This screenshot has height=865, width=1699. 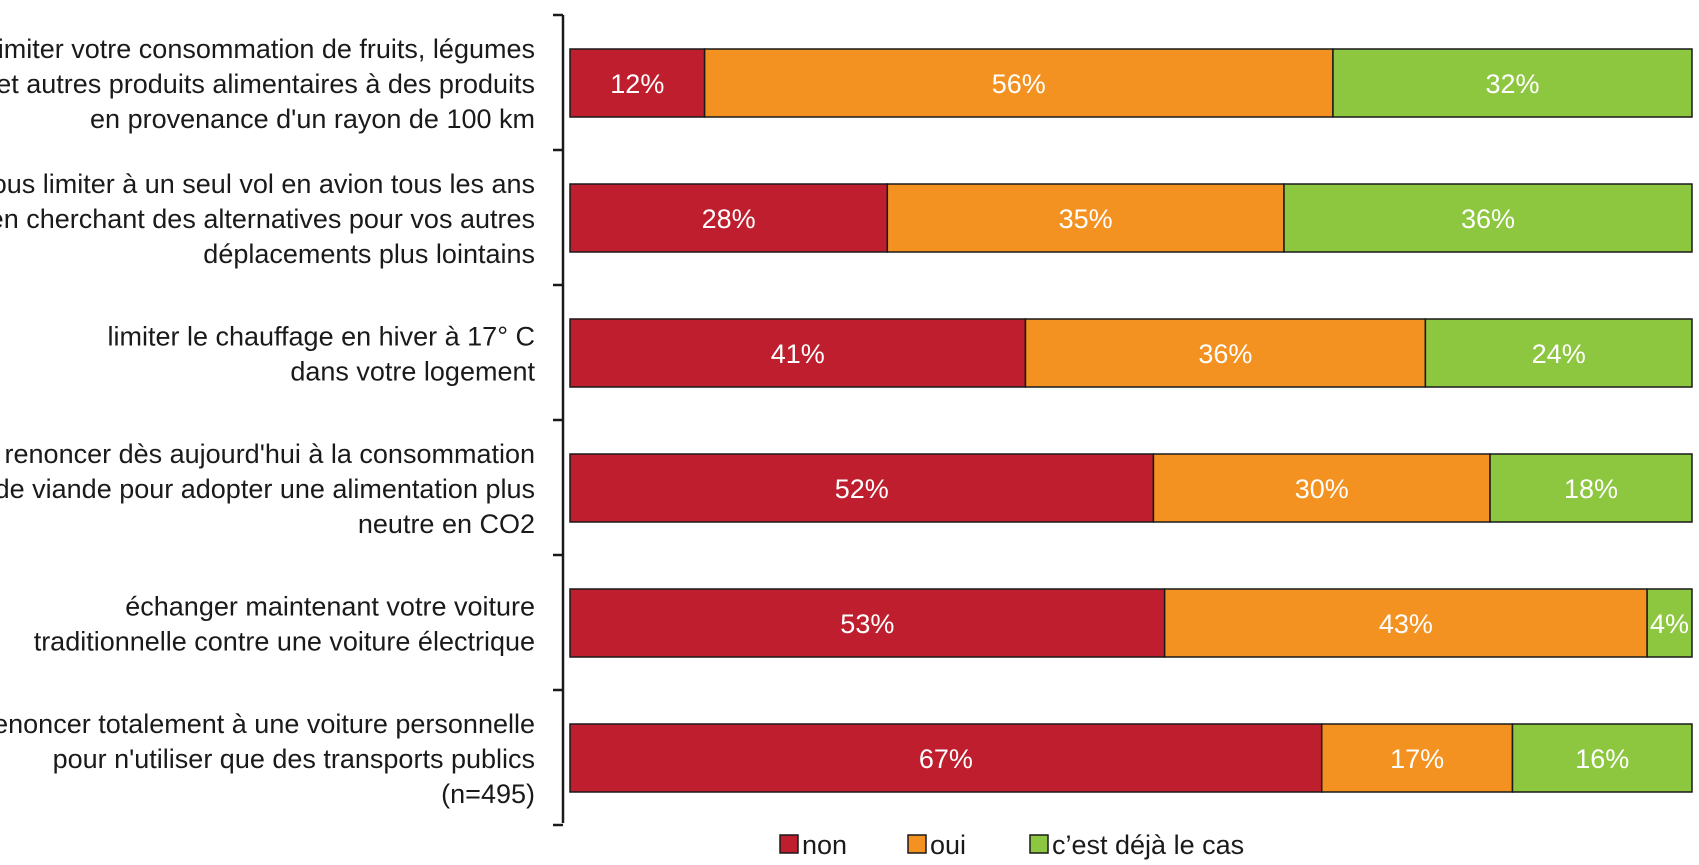 I want to click on data-label: 67%, so click(x=946, y=759).